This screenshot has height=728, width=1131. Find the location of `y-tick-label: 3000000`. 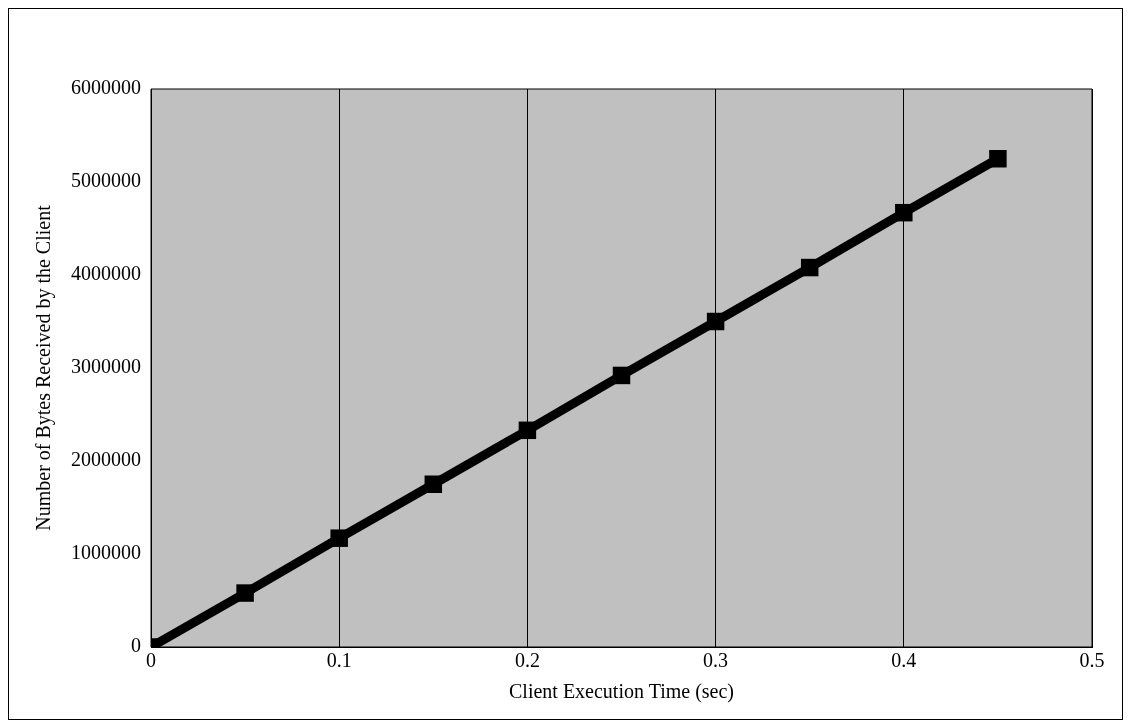

y-tick-label: 3000000 is located at coordinates (106, 366).